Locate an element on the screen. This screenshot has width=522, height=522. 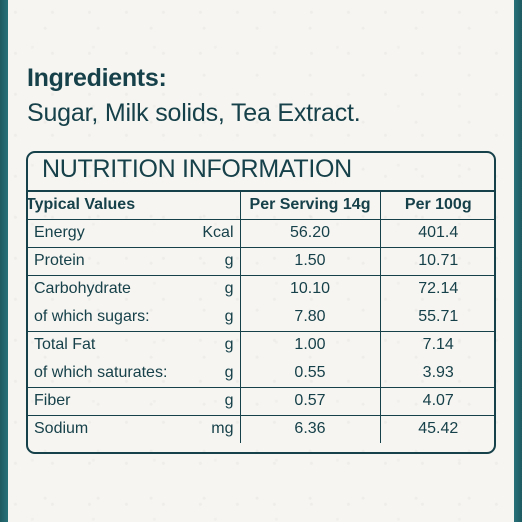
ingredients-heading: Ingredients: is located at coordinates (97, 78).